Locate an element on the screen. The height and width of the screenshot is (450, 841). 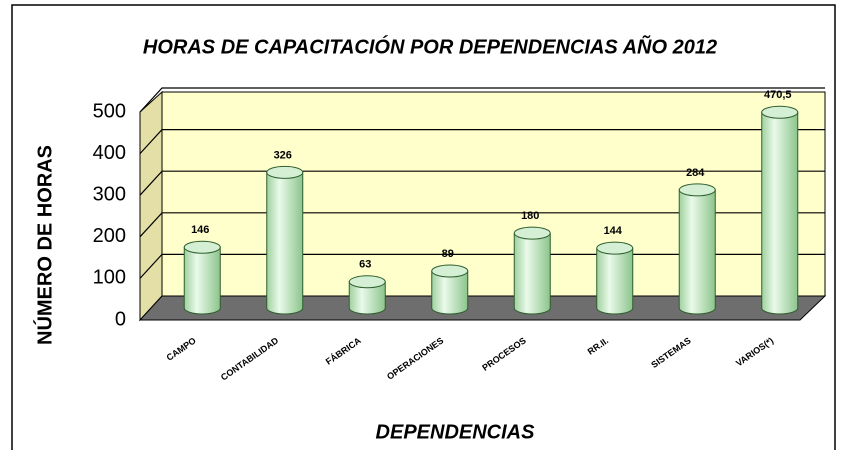
y-tick-label: 400 is located at coordinates (109, 153).